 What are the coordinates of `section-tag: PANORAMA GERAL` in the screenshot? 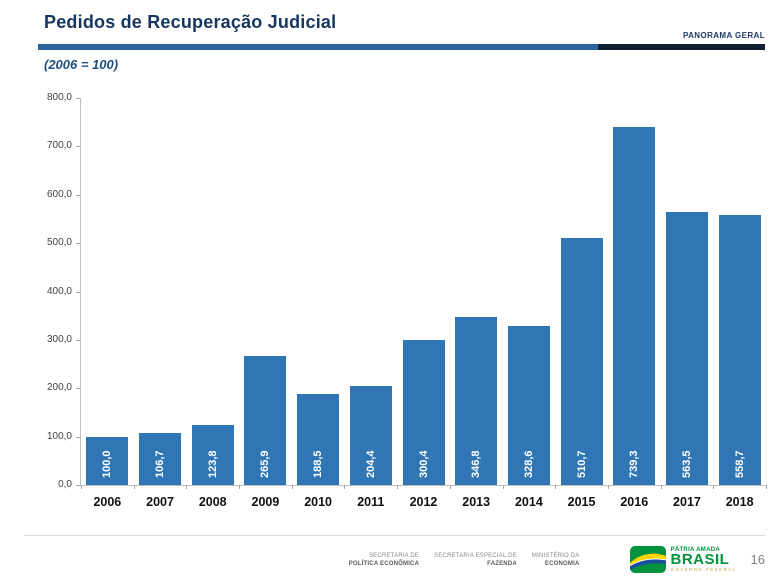 It's located at (723, 35).